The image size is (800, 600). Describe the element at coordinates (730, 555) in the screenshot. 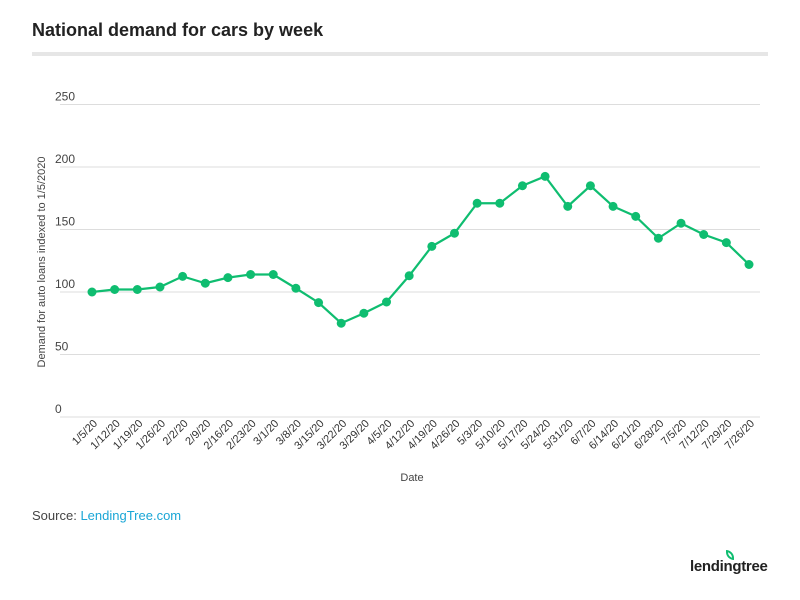

I see `leaf-icon` at that location.